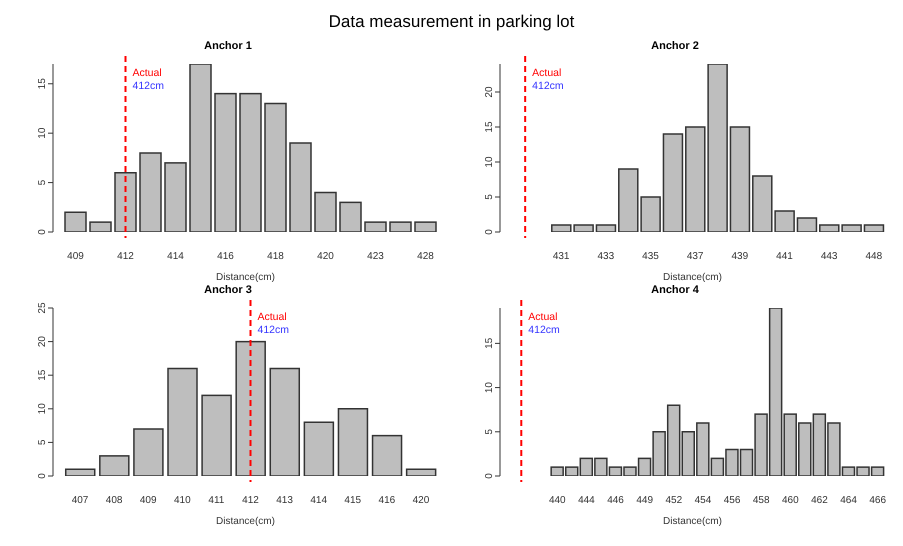  Describe the element at coordinates (791, 500) in the screenshot. I see `x-tick-label: 460` at that location.